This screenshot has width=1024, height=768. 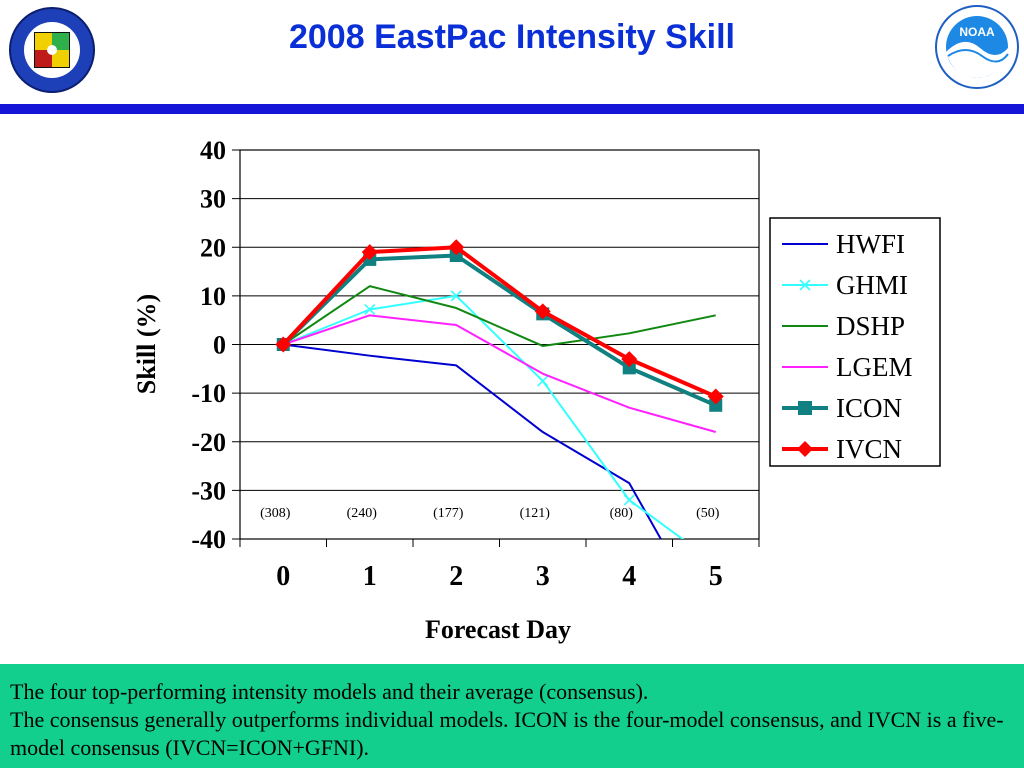 I want to click on y-tick-label: 30, so click(x=213, y=199).